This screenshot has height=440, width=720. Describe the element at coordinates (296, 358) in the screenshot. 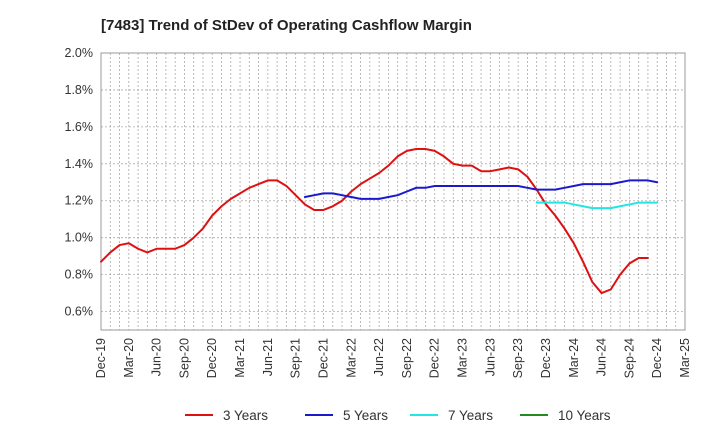

I see `x-tick-label: Sep-21` at that location.